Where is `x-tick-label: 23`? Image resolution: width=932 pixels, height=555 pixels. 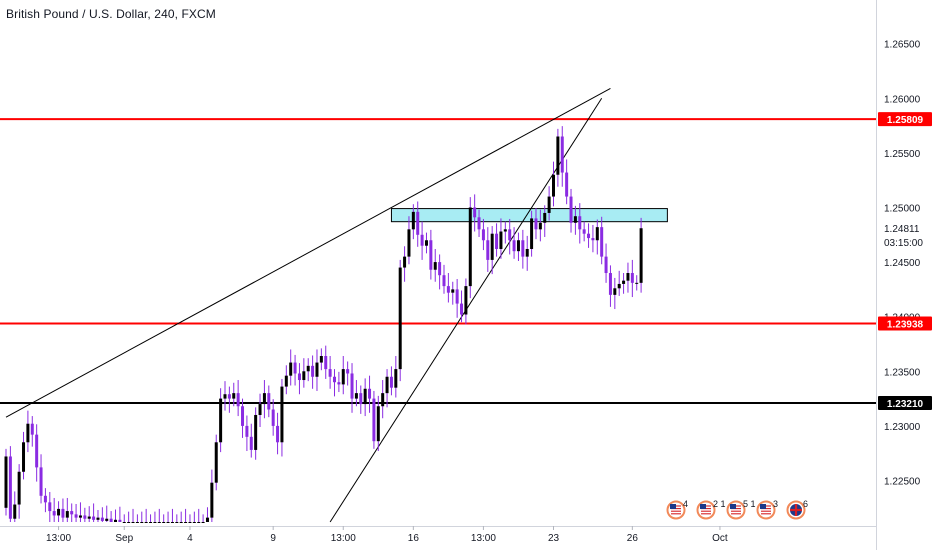 x-tick-label: 23 is located at coordinates (554, 538).